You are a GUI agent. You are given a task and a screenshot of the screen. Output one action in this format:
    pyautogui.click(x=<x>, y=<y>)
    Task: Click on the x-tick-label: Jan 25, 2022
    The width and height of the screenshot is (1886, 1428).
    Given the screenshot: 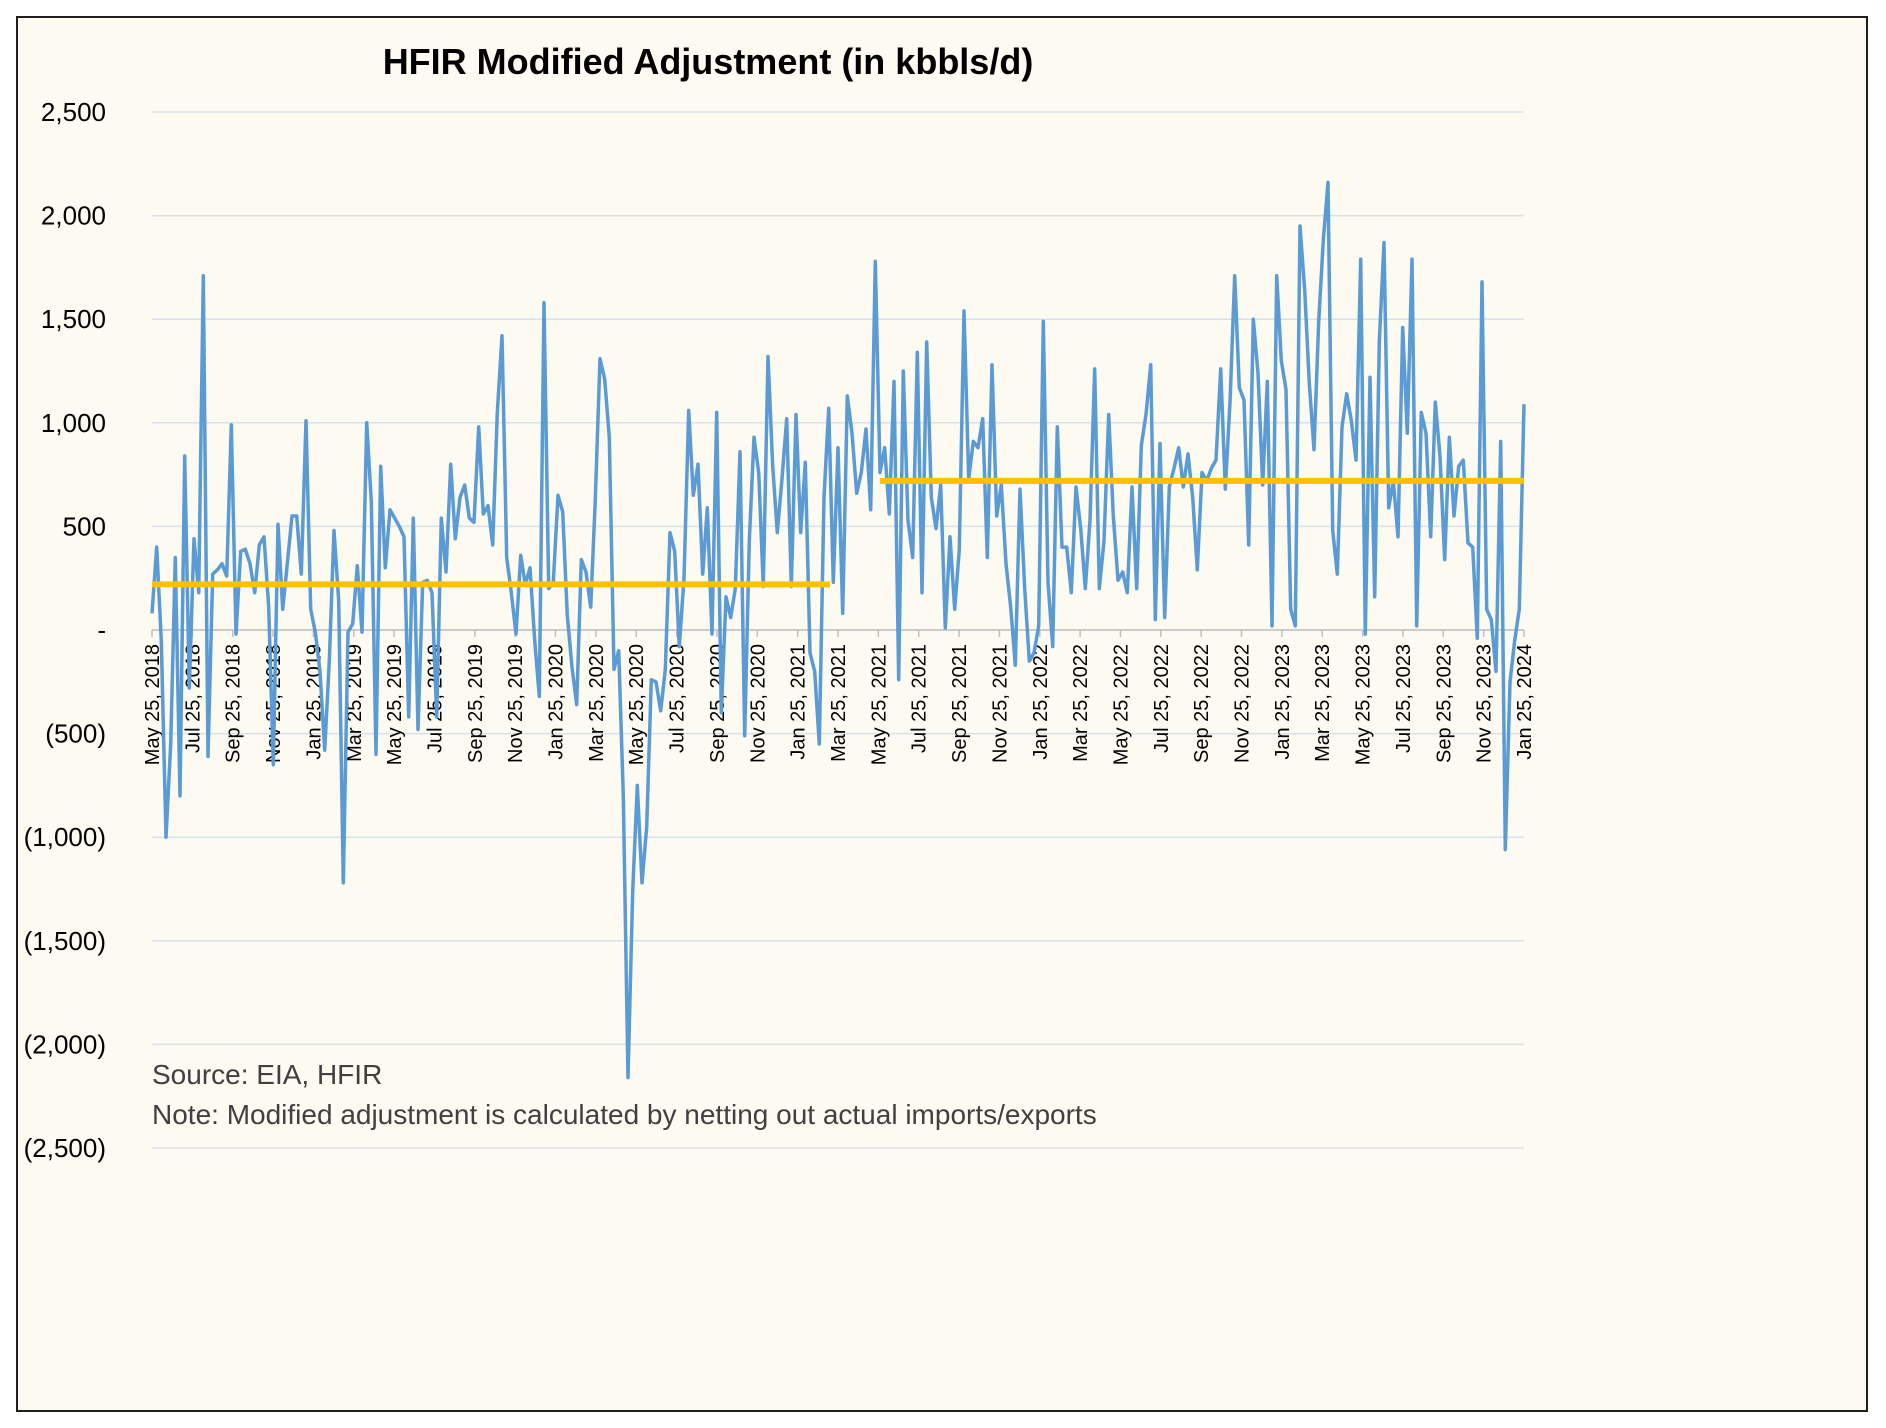 What is the action you would take?
    pyautogui.click(x=1041, y=702)
    